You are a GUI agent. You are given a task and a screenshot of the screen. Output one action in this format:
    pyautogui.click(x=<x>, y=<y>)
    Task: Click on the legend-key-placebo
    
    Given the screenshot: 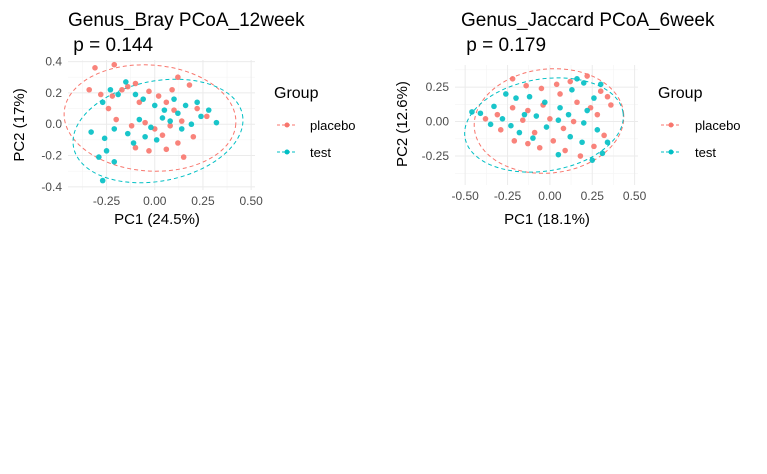 What is the action you would take?
    pyautogui.click(x=671, y=125)
    